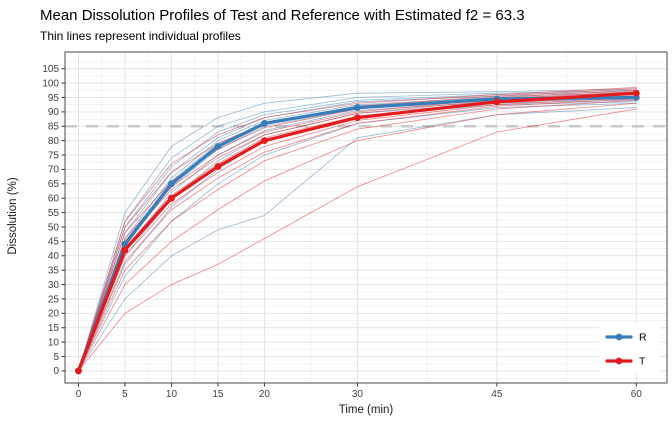  I want to click on x-tick-label: 10, so click(172, 394).